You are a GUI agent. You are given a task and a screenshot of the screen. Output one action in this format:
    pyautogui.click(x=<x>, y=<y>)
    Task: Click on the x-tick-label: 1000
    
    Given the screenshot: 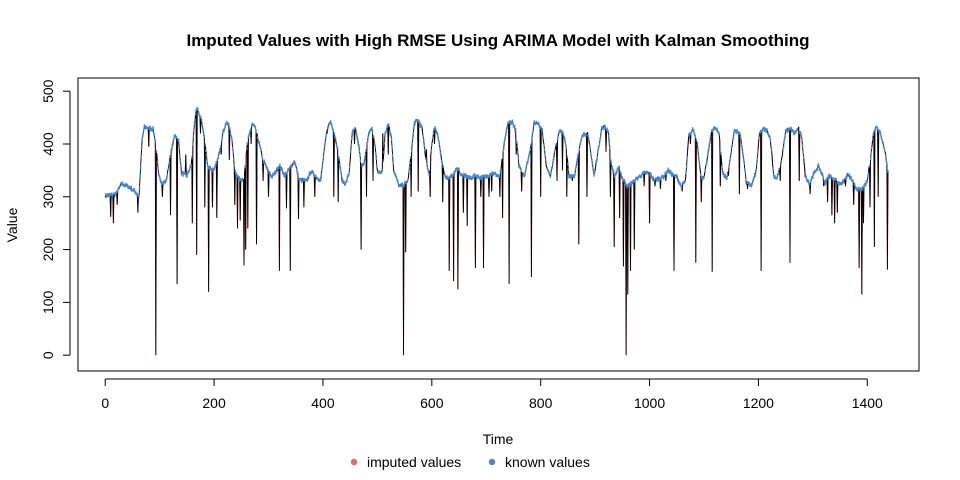 What is the action you would take?
    pyautogui.click(x=649, y=403)
    